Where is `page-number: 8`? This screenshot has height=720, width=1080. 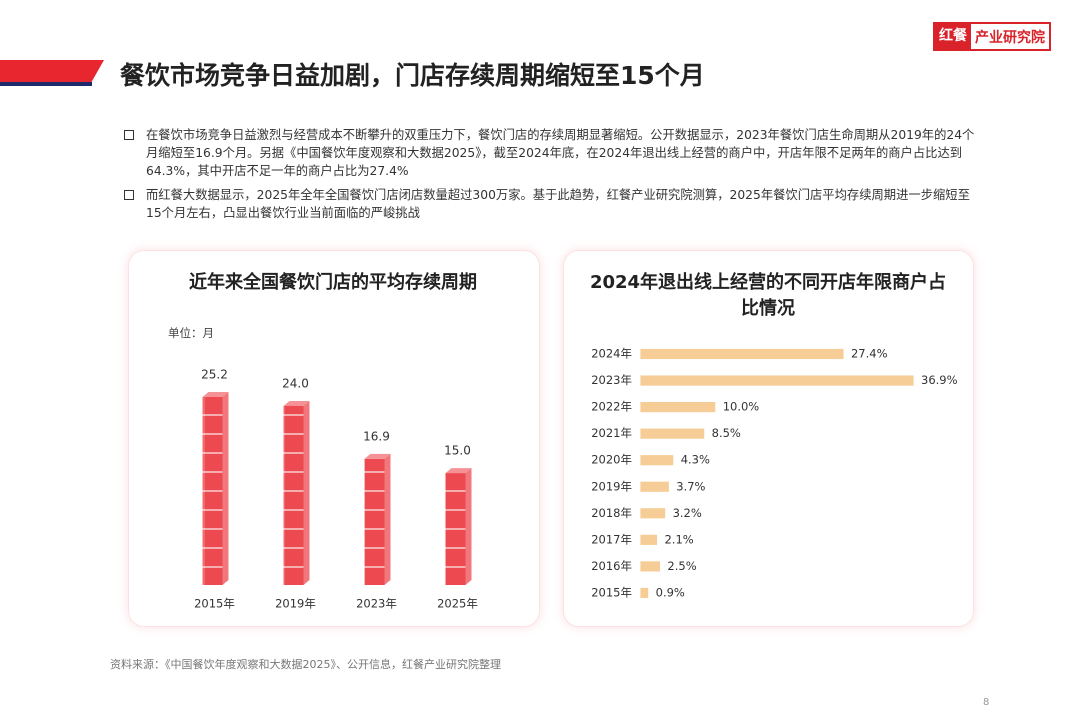
page-number: 8 is located at coordinates (986, 702).